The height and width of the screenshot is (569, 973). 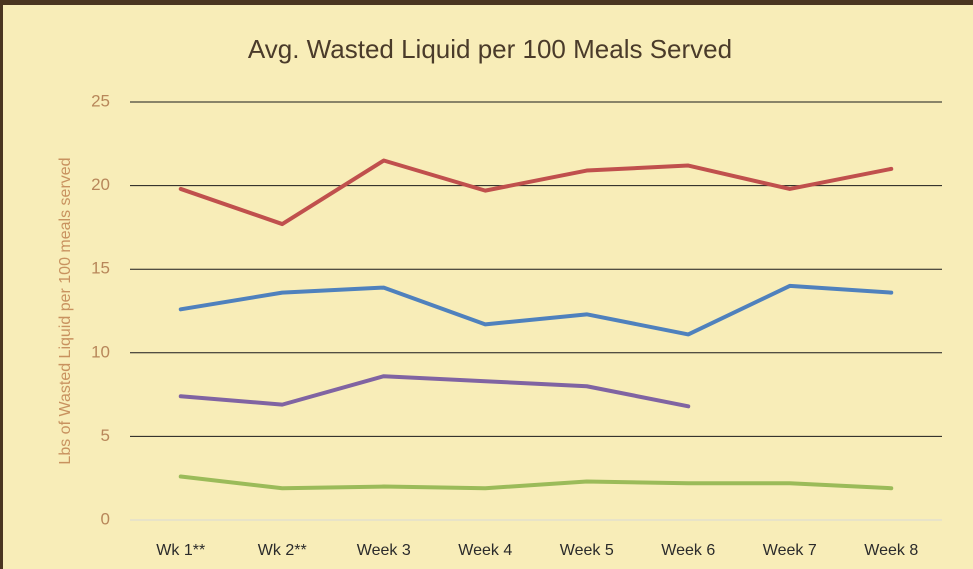 What do you see at coordinates (105, 518) in the screenshot?
I see `y-tick-label: 0` at bounding box center [105, 518].